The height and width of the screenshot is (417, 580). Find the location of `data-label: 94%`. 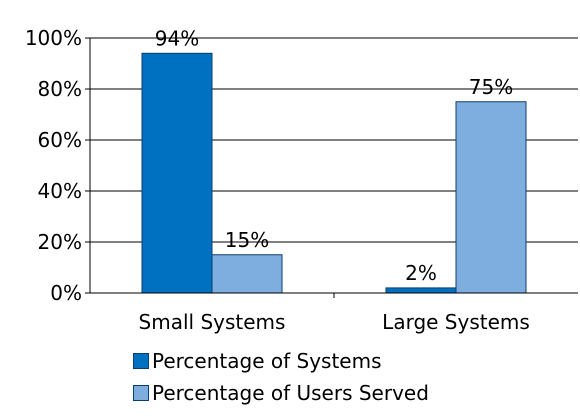

data-label: 94% is located at coordinates (177, 38).